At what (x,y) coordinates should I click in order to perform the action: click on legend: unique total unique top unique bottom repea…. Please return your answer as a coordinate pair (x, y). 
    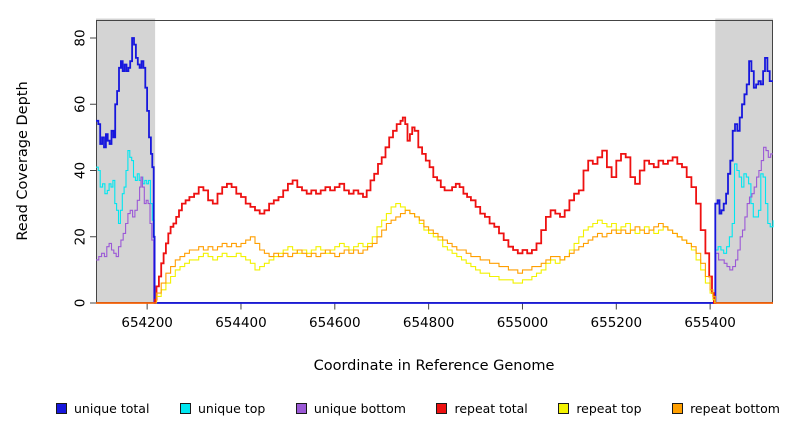
    Looking at the image, I should click on (396, 408).